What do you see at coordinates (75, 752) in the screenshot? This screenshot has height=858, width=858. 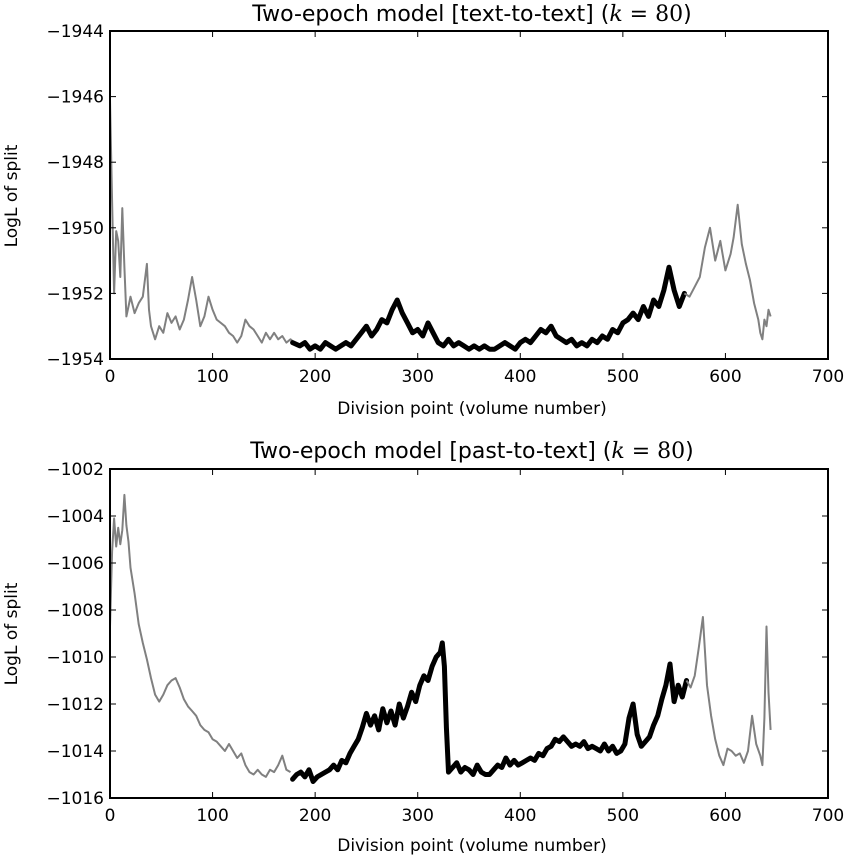 I see `y-tick-label: −1014` at bounding box center [75, 752].